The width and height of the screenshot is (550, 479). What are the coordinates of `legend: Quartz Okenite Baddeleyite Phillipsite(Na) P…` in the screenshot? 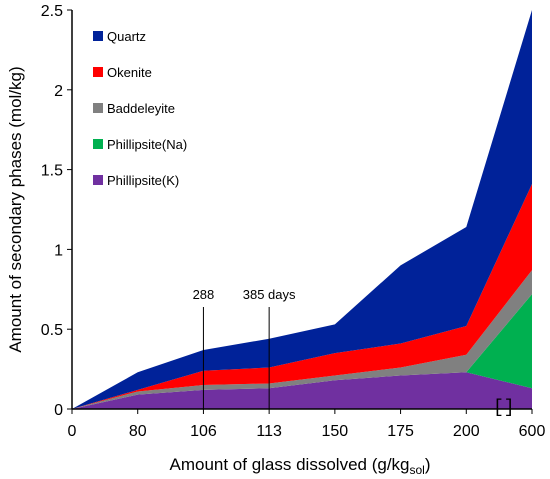 It's located at (140, 108).